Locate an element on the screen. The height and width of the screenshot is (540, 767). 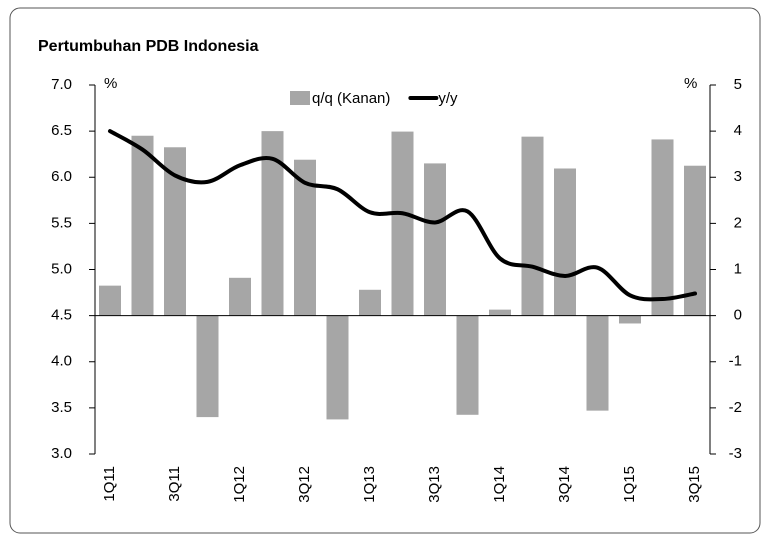
x-tick-label: 1Q14 is located at coordinates (499, 484).